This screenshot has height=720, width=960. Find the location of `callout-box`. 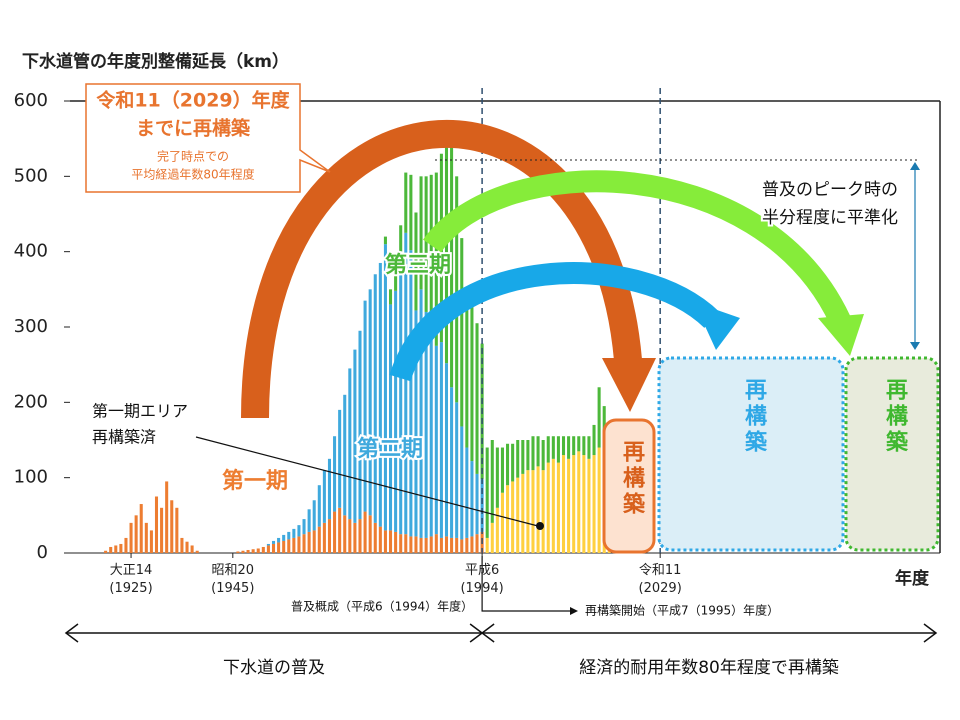

callout-box is located at coordinates (208, 138).